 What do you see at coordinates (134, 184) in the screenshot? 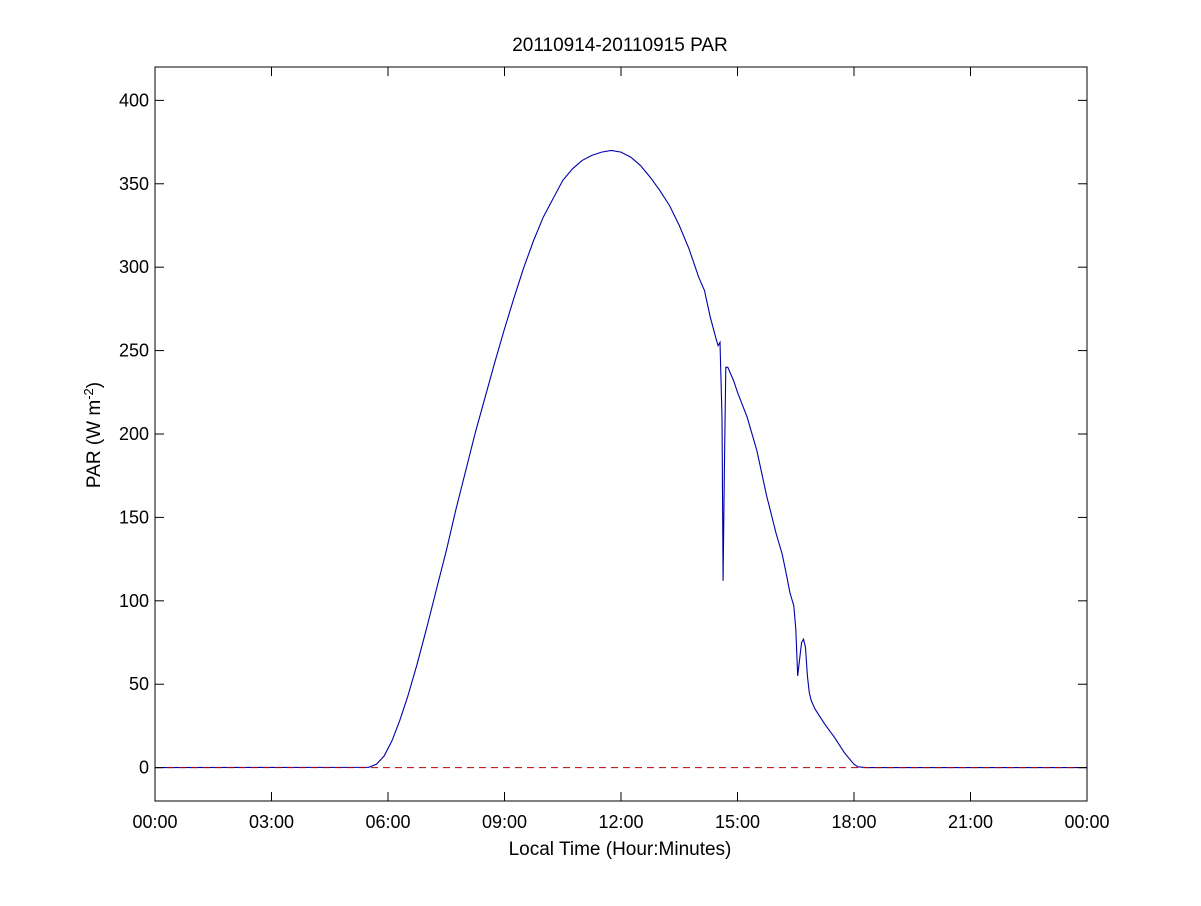
I see `y-tick-label: 350` at bounding box center [134, 184].